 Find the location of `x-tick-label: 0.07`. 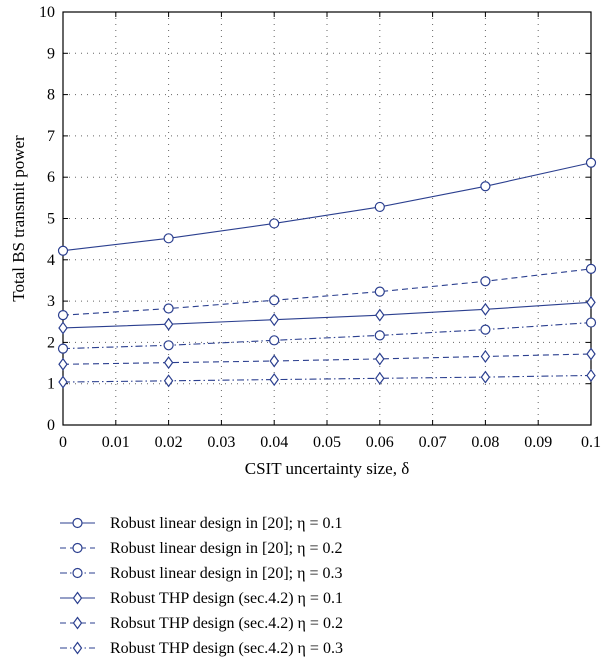

x-tick-label: 0.07 is located at coordinates (433, 442).